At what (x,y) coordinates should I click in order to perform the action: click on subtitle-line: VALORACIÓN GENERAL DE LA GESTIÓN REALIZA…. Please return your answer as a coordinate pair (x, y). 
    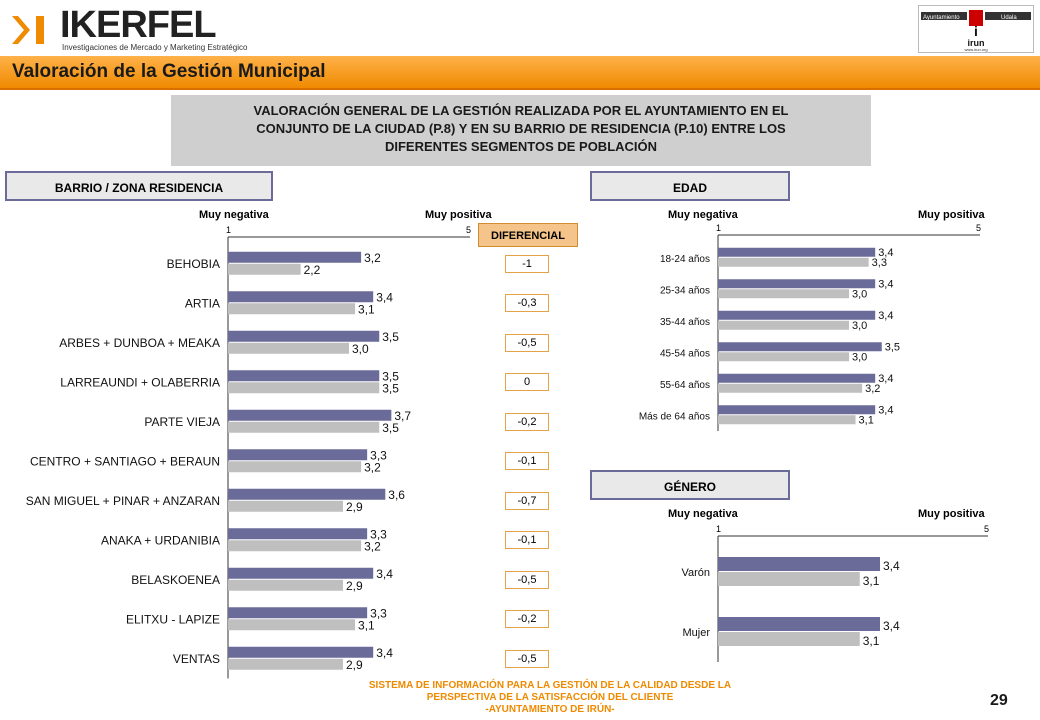
    Looking at the image, I should click on (521, 110).